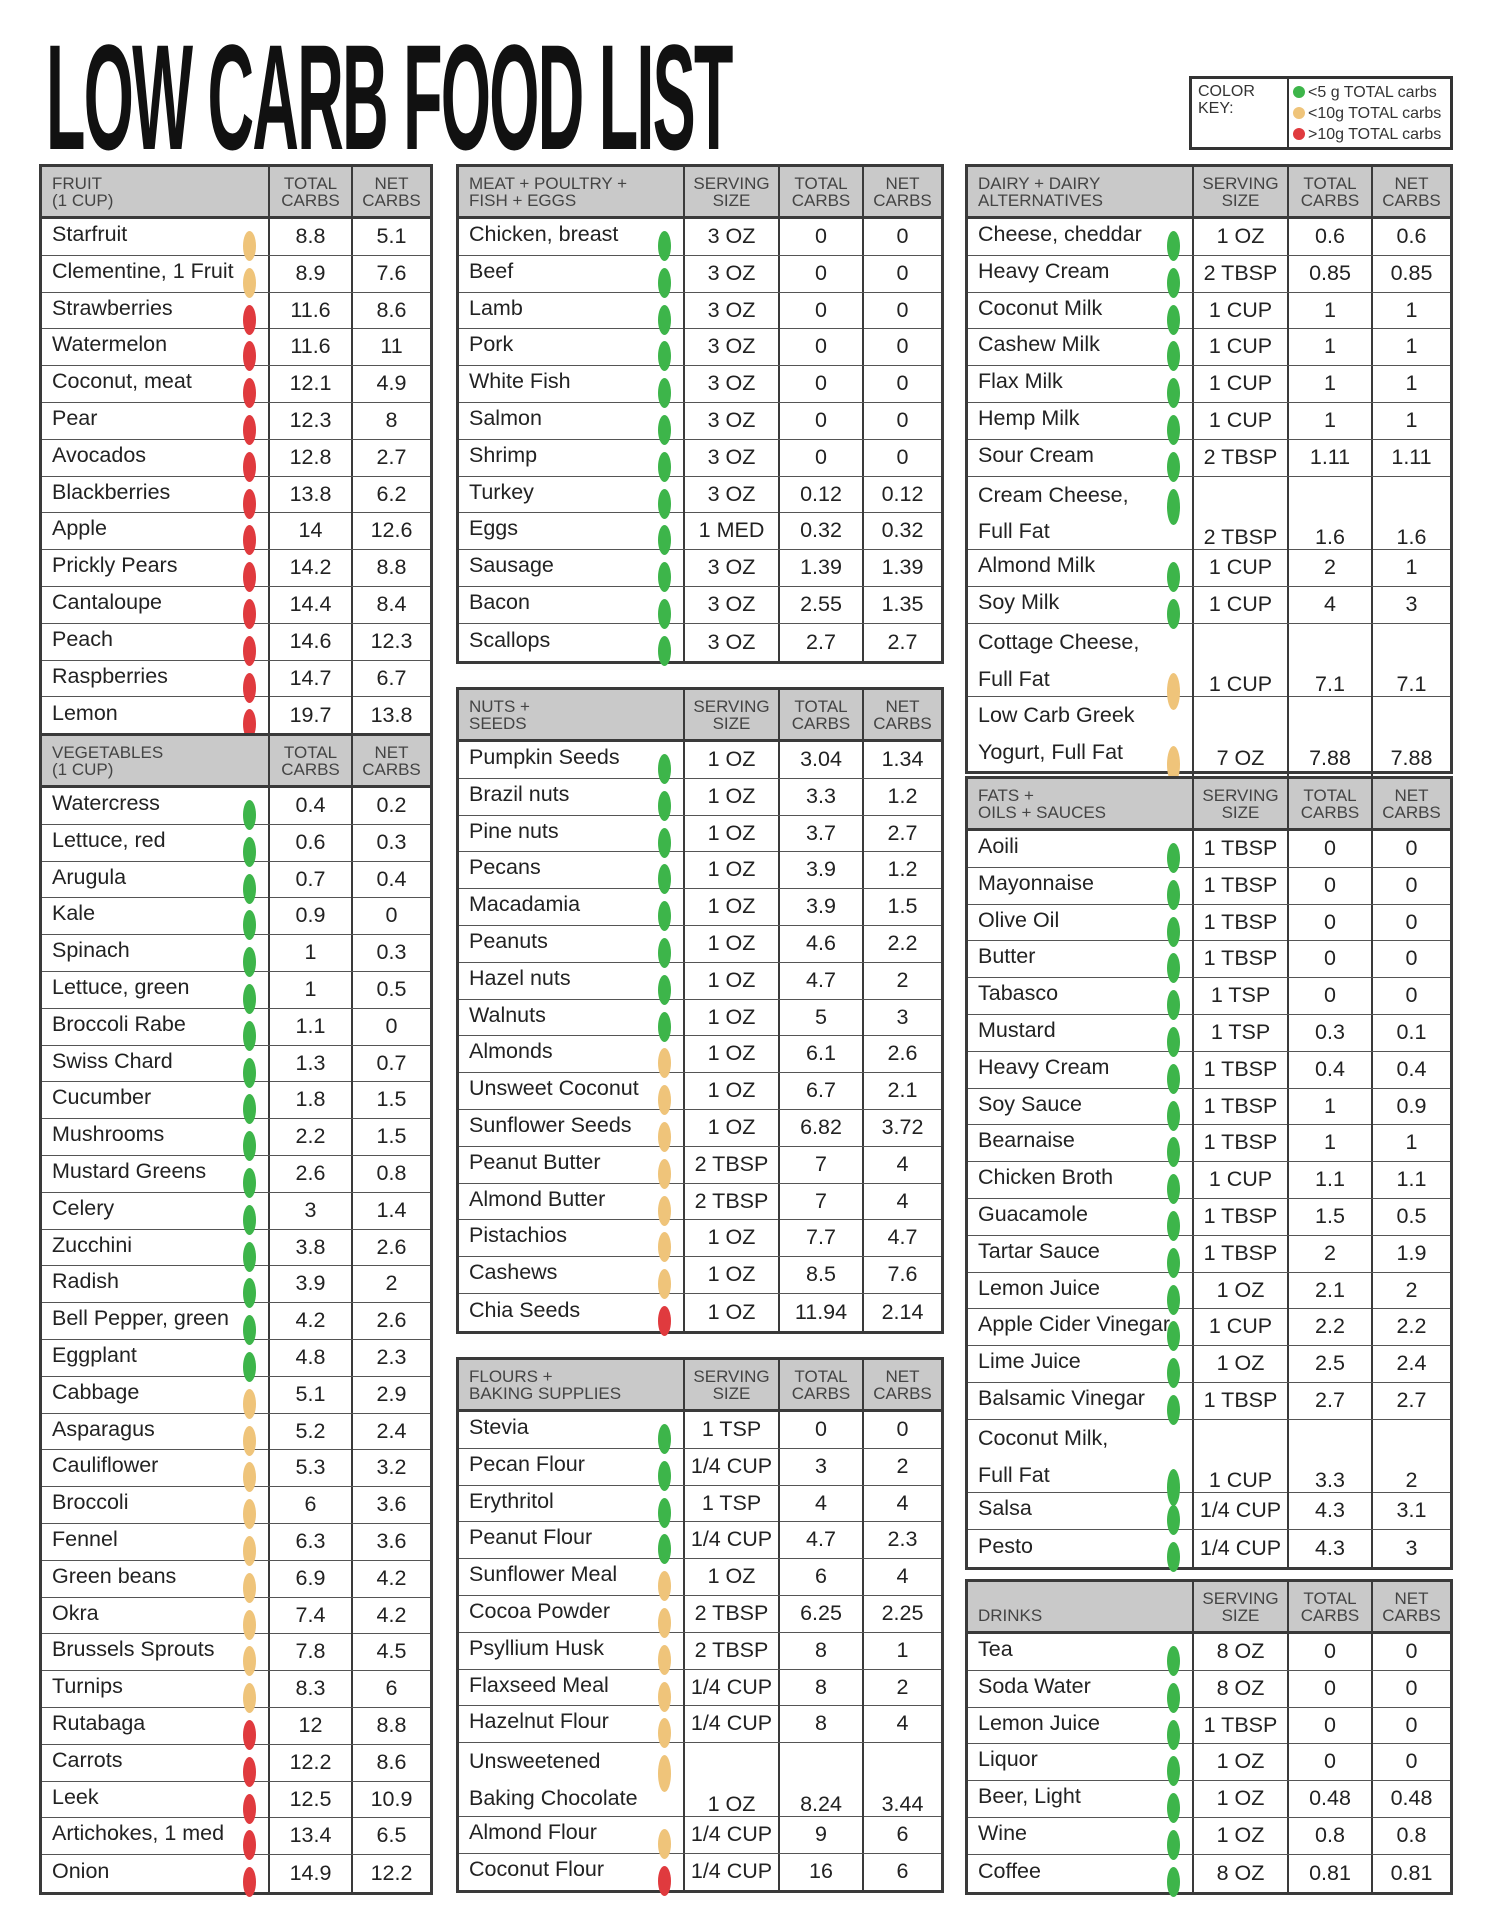 The height and width of the screenshot is (1920, 1490). Describe the element at coordinates (700, 1874) in the screenshot. I see `table-row: Coconut Flour 1/4 CUP 16 6` at that location.